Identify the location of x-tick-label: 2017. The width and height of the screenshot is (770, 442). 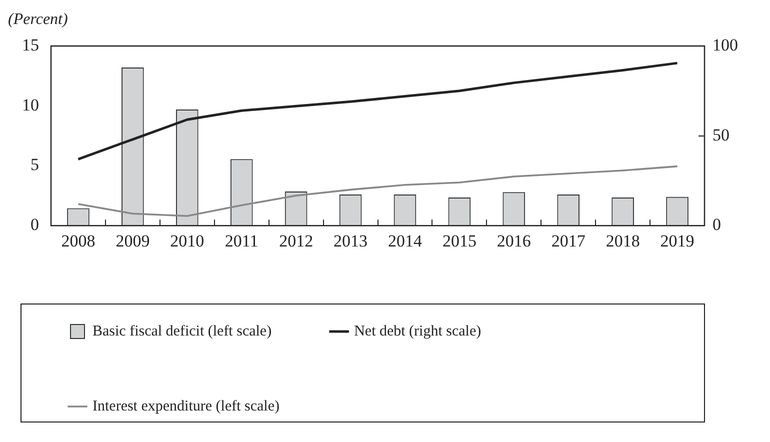
(568, 240).